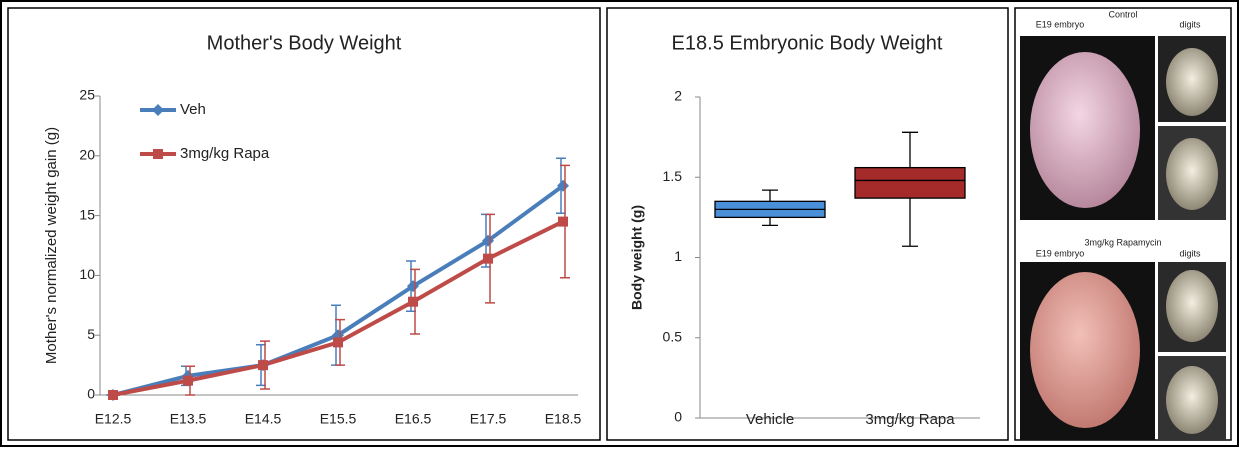  What do you see at coordinates (678, 96) in the screenshot?
I see `y-tick-label: 2` at bounding box center [678, 96].